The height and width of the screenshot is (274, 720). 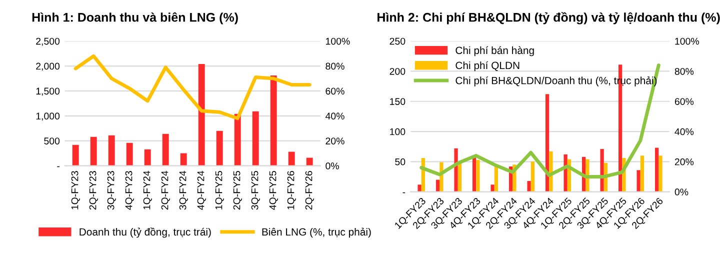 What do you see at coordinates (309, 190) in the screenshot?
I see `x-tick-label: 2Q-FY26` at bounding box center [309, 190].